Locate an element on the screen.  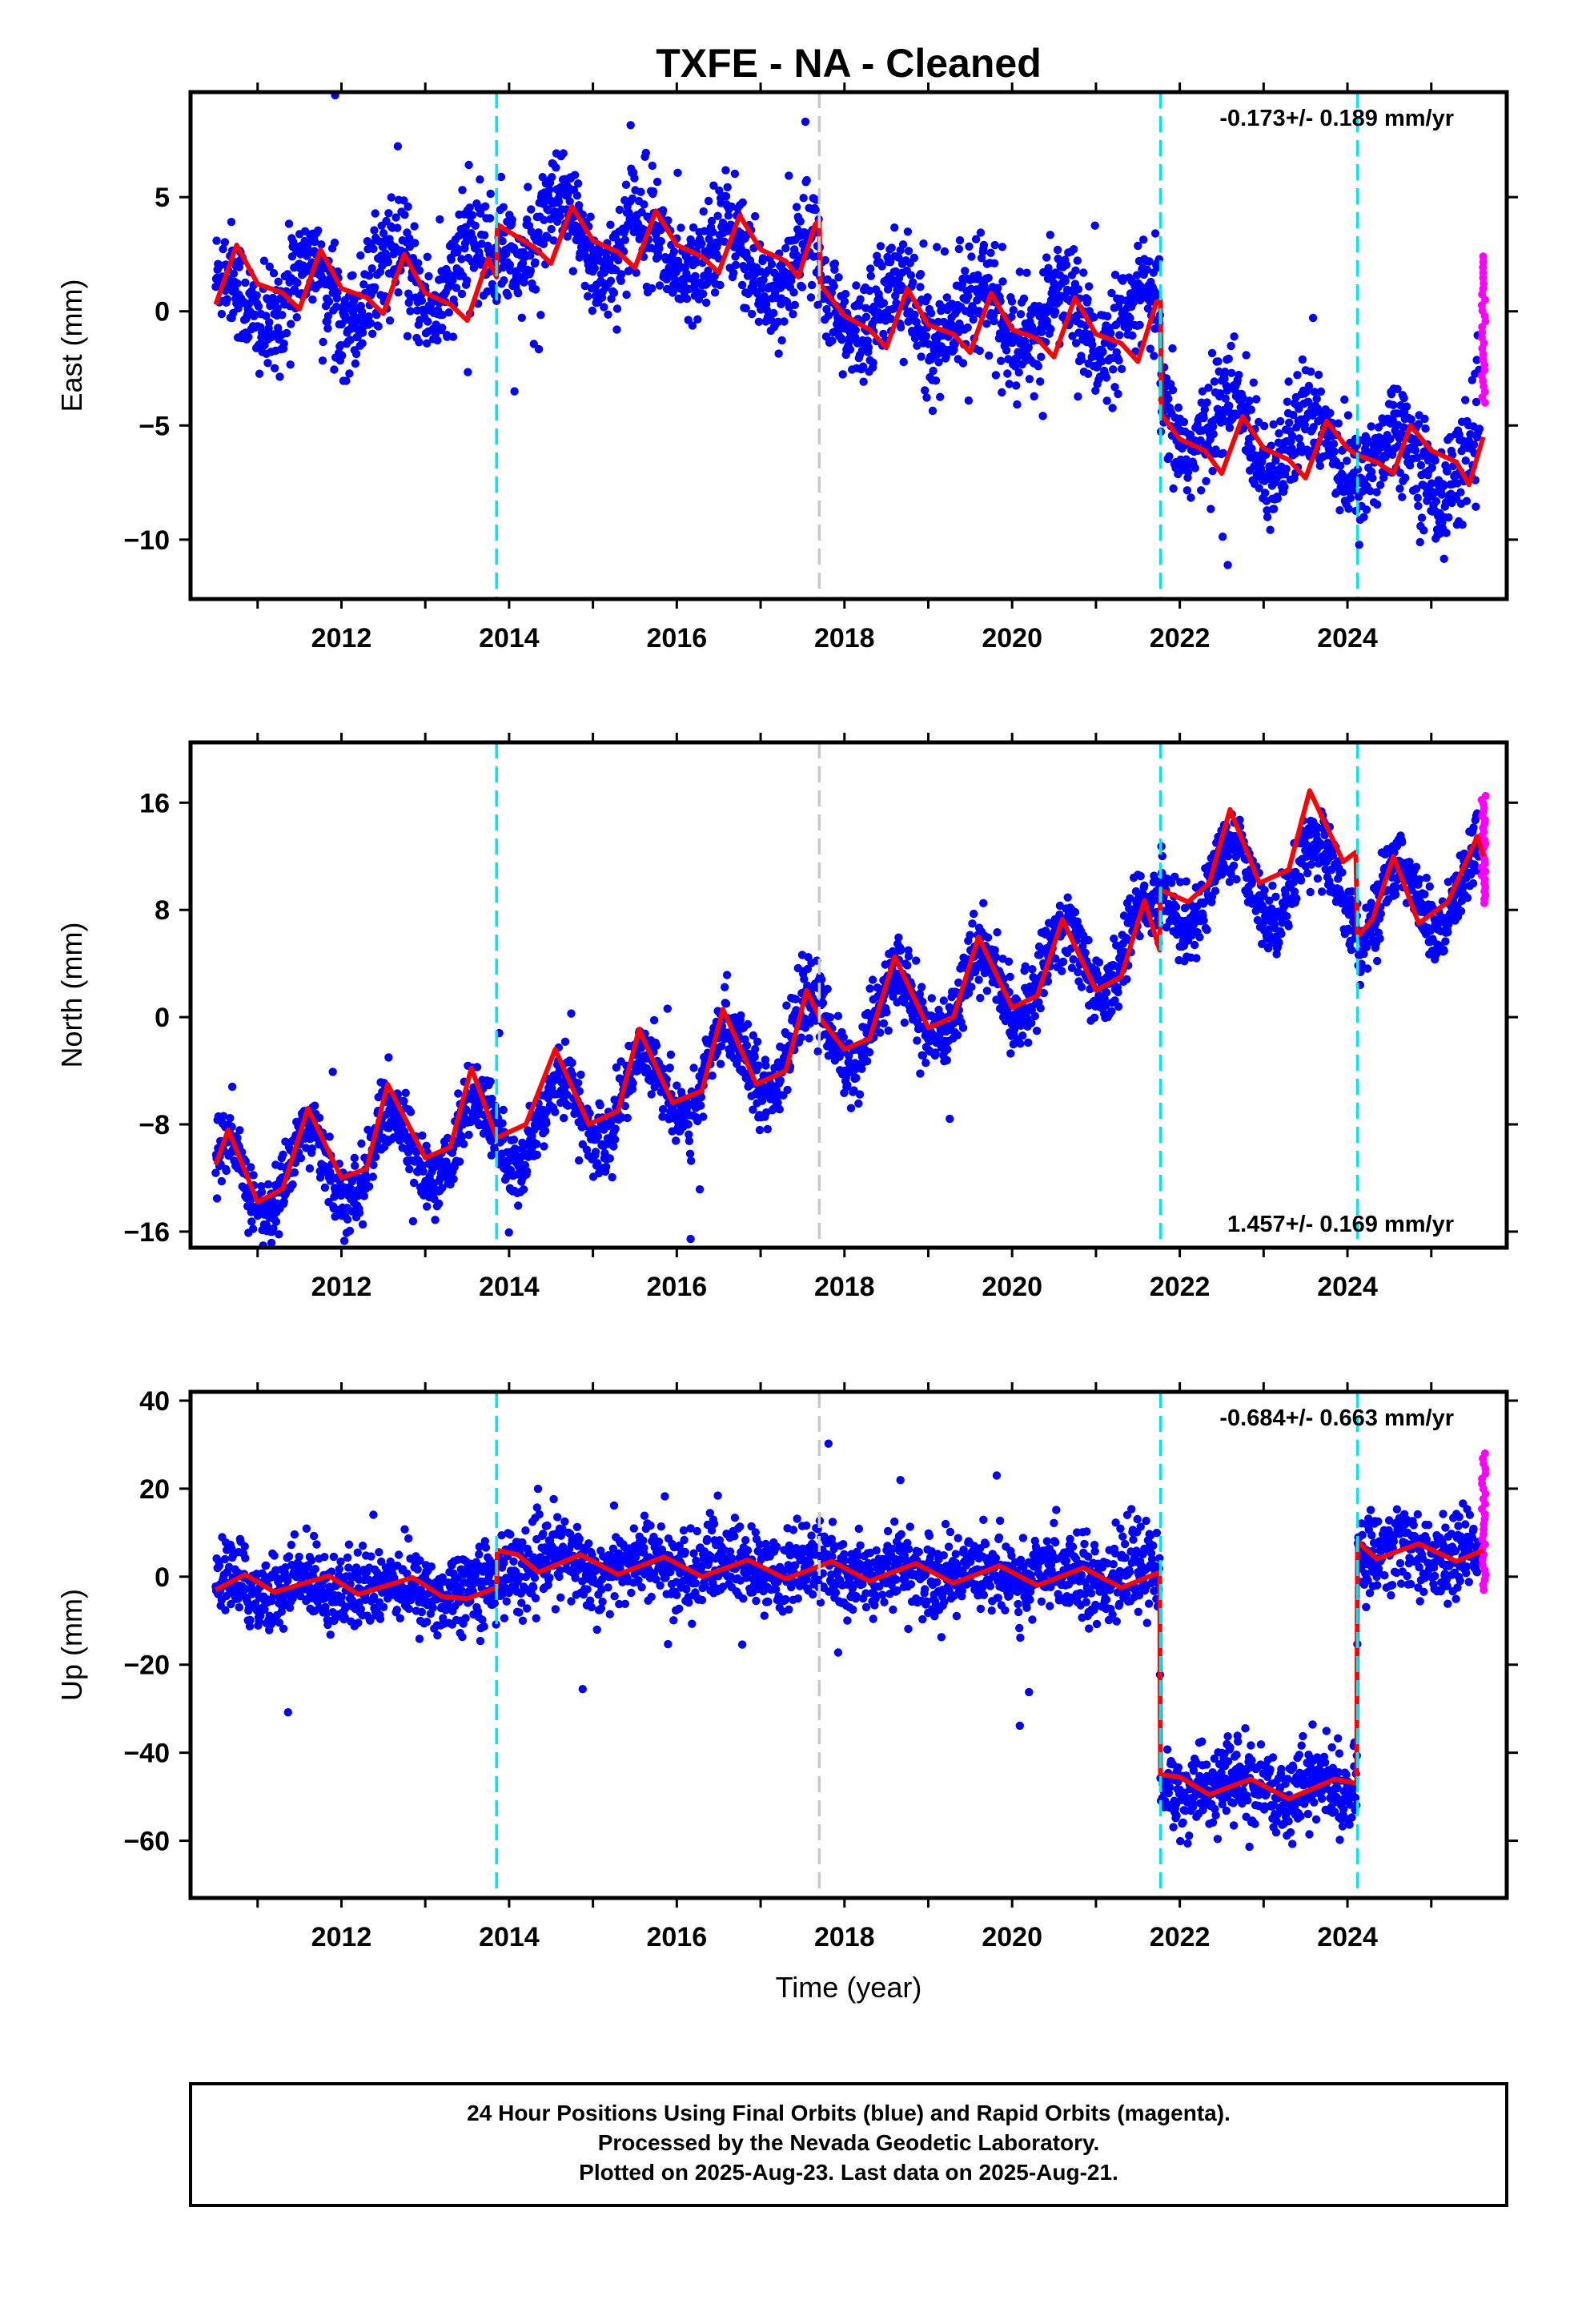
y-tick-label: −10 is located at coordinates (146, 540).